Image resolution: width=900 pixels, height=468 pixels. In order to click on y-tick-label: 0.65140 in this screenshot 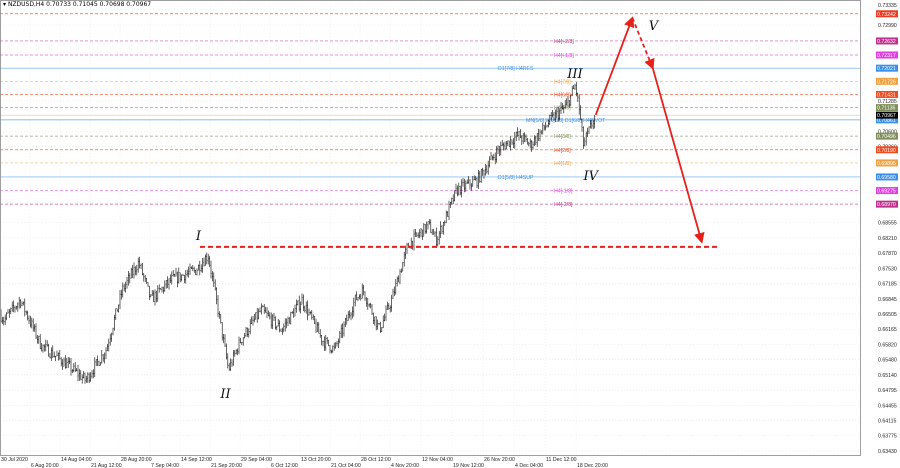, I will do `click(887, 376)`.